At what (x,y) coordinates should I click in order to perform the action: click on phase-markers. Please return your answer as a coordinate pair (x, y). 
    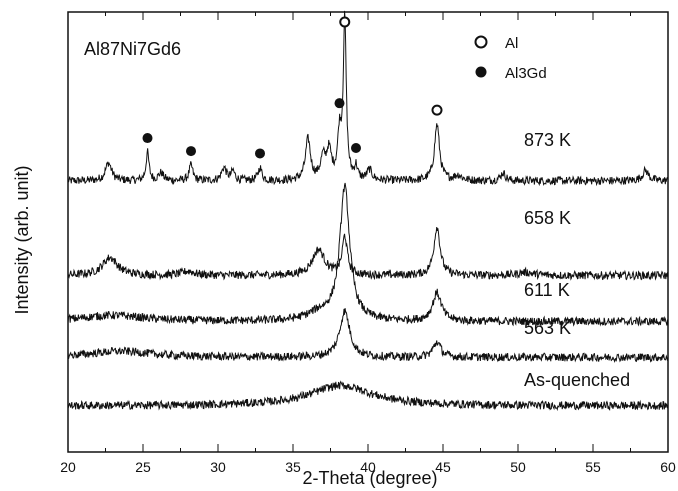
    Looking at the image, I should click on (292, 87).